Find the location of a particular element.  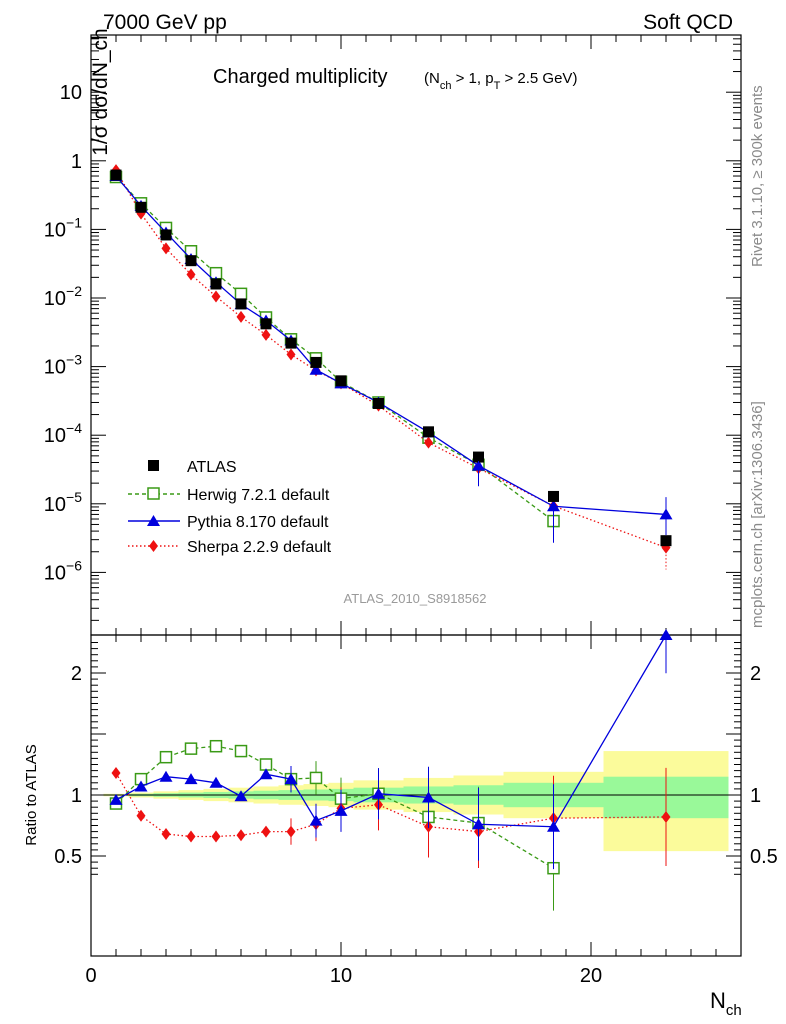

ratio-uncertainty-band is located at coordinates (416, 801).